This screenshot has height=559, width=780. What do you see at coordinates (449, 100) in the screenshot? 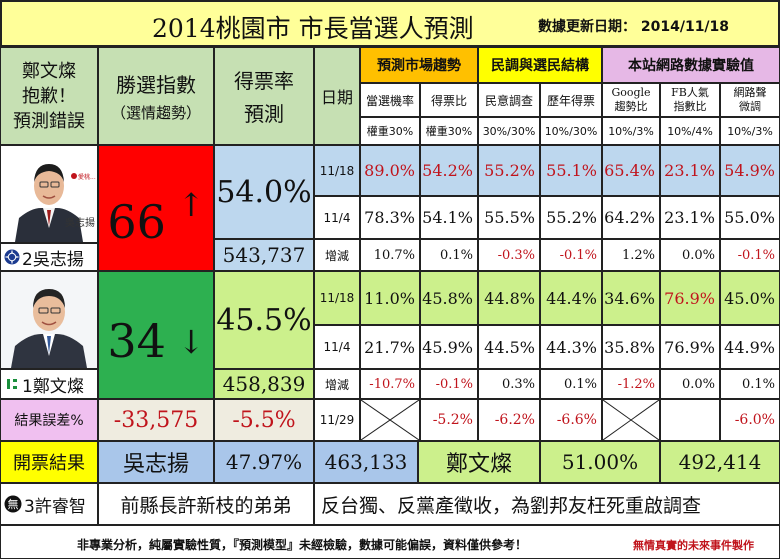
I see `subheader-market-ratio: 得票比` at bounding box center [449, 100].